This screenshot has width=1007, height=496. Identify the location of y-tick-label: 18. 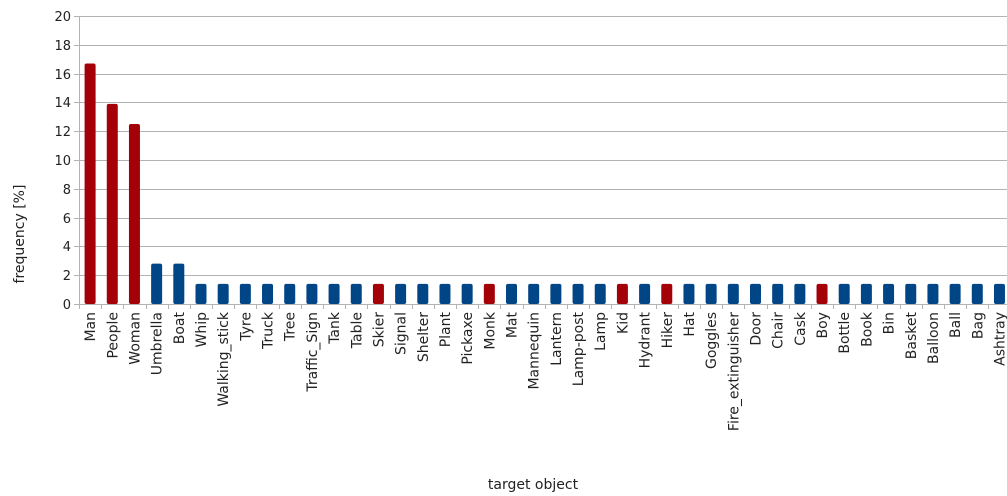
(62, 46).